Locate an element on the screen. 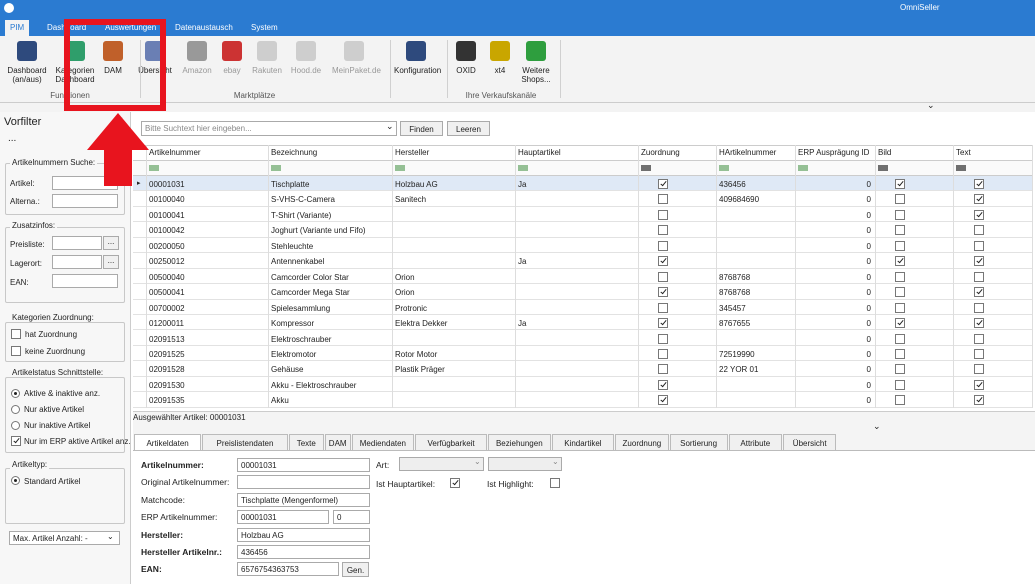 Image resolution: width=1035 pixels, height=584 pixels. menu-tab: System is located at coordinates (264, 28).